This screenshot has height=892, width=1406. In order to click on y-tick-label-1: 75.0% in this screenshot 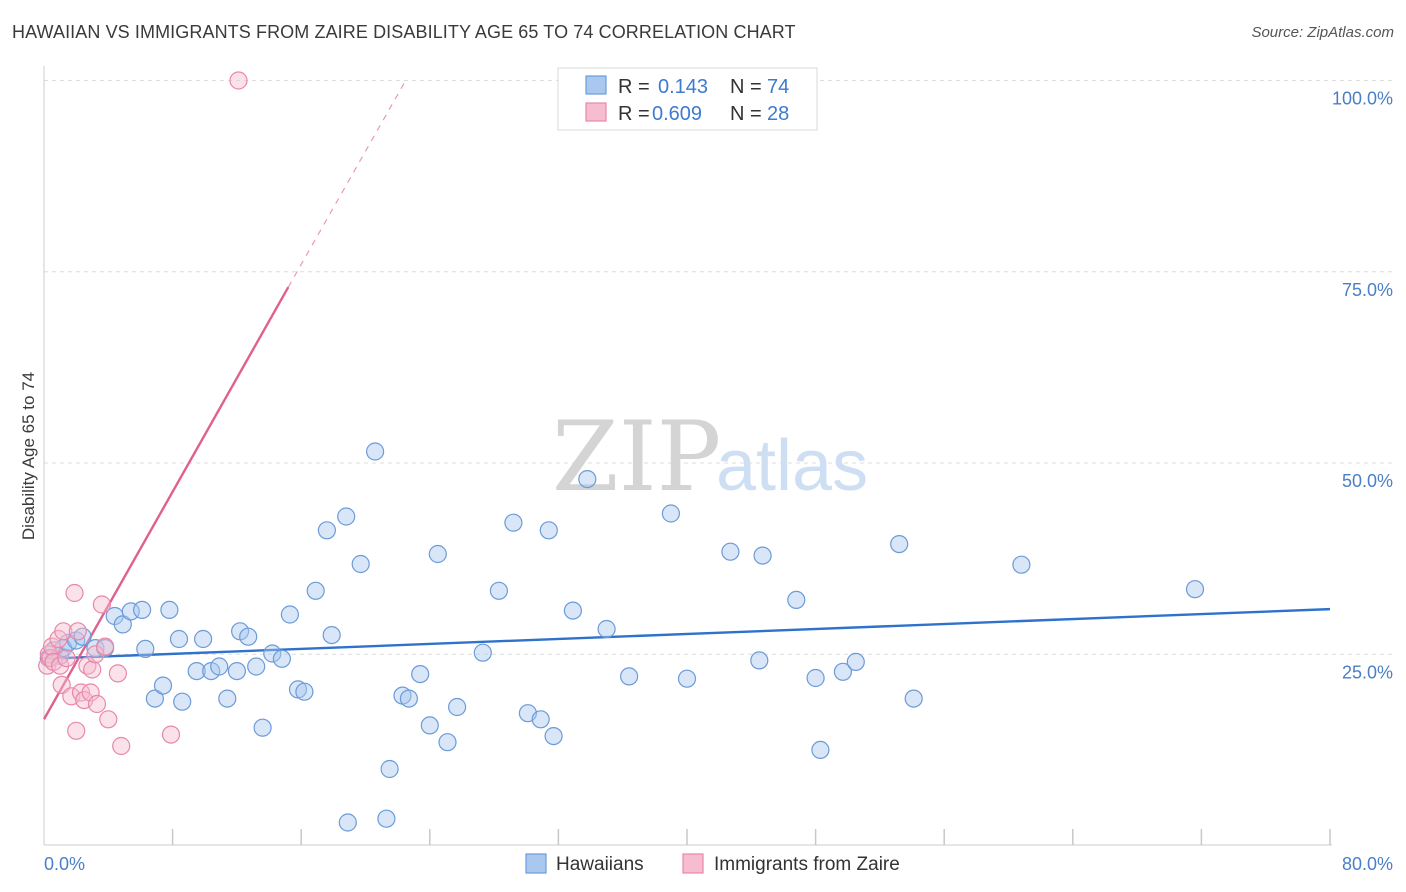, I will do `click(1367, 290)`.